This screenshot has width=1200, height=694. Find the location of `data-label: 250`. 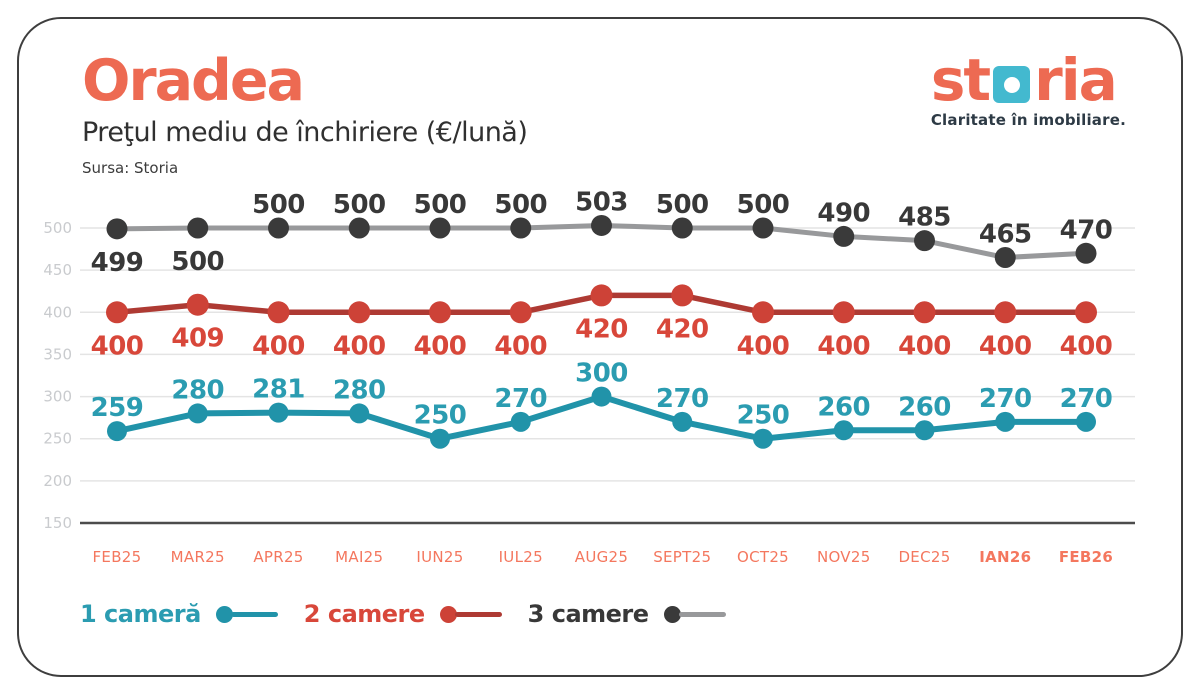

data-label: 250 is located at coordinates (440, 416).